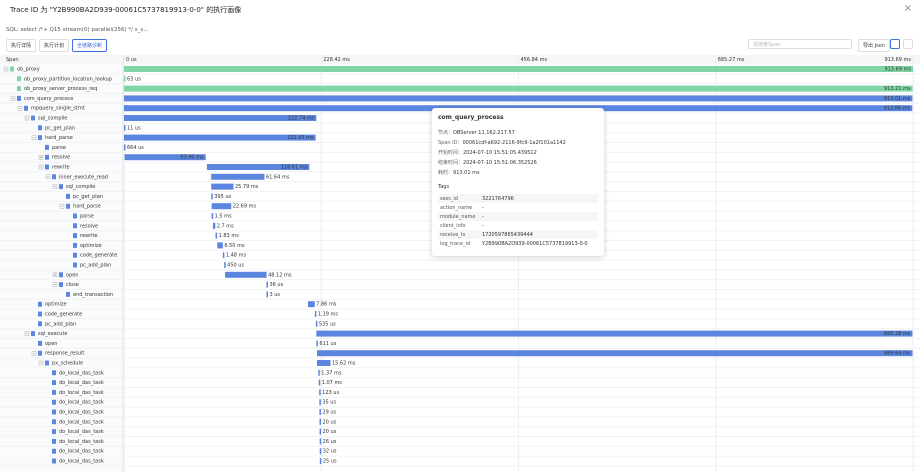 This screenshot has height=472, width=920. Describe the element at coordinates (518, 172) in the screenshot. I see `popup-field: 耗时：913.01 ms` at that location.